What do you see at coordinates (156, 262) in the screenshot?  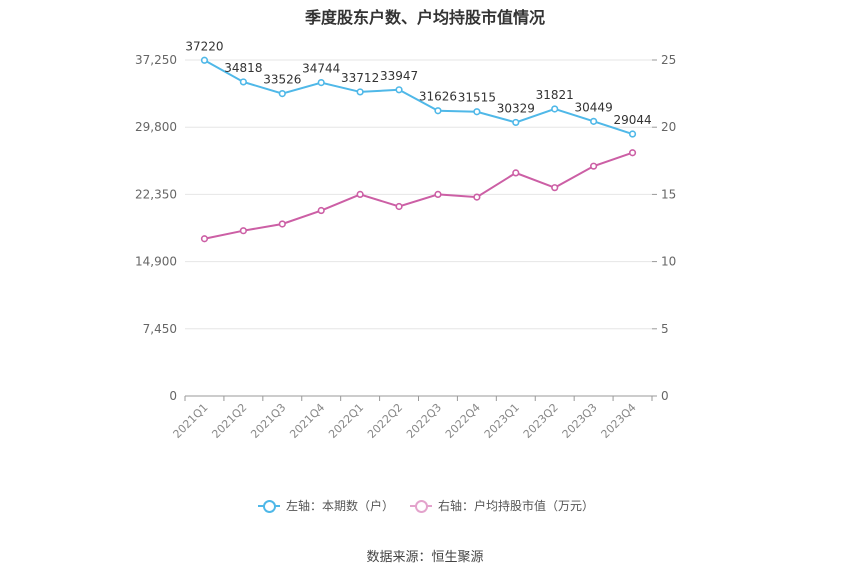 I see `left-tick-label: 14,900` at bounding box center [156, 262].